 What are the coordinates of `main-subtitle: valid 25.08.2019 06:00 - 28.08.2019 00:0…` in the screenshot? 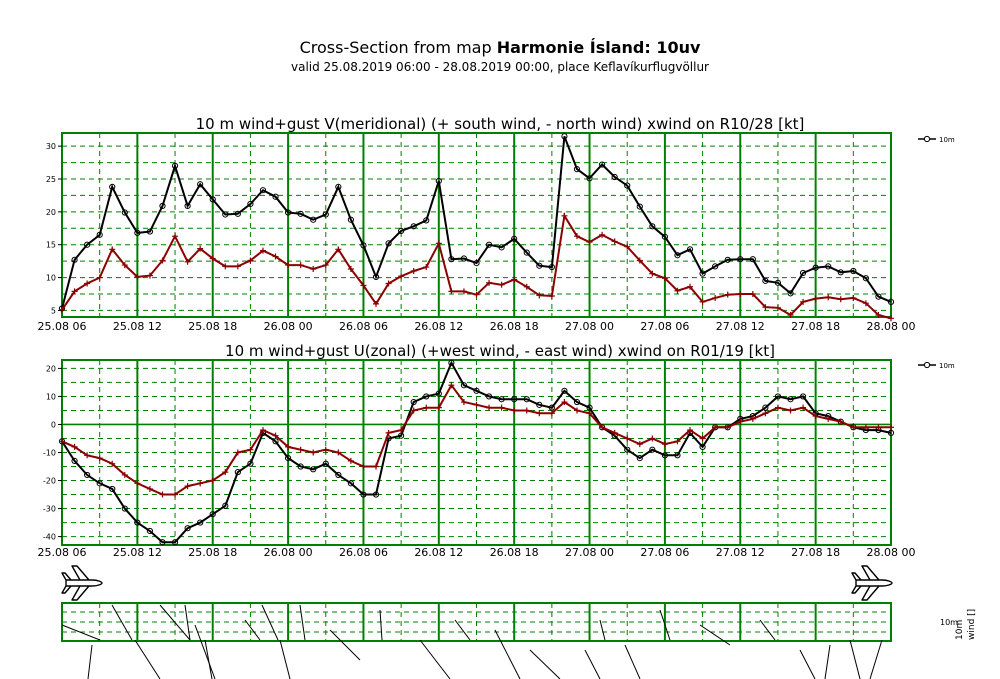 It's located at (499, 67).